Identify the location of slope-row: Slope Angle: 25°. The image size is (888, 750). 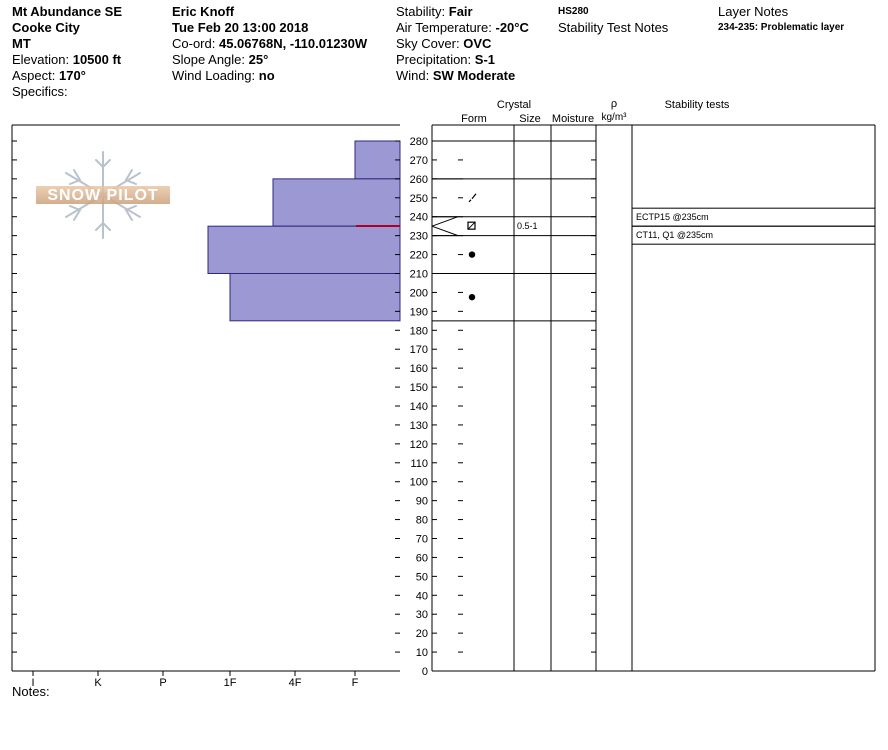
(269, 60).